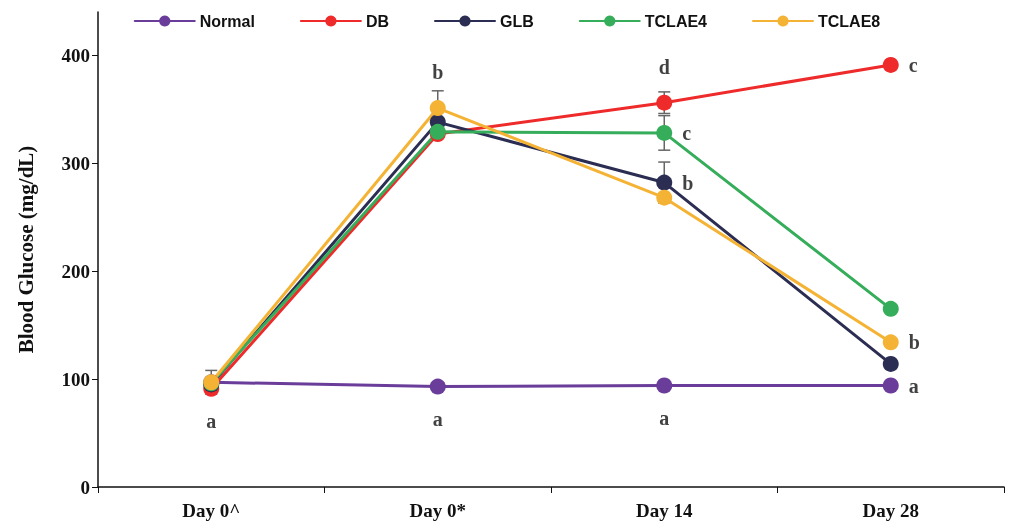 Image resolution: width=1014 pixels, height=529 pixels. I want to click on legend-label: Normal, so click(227, 21).